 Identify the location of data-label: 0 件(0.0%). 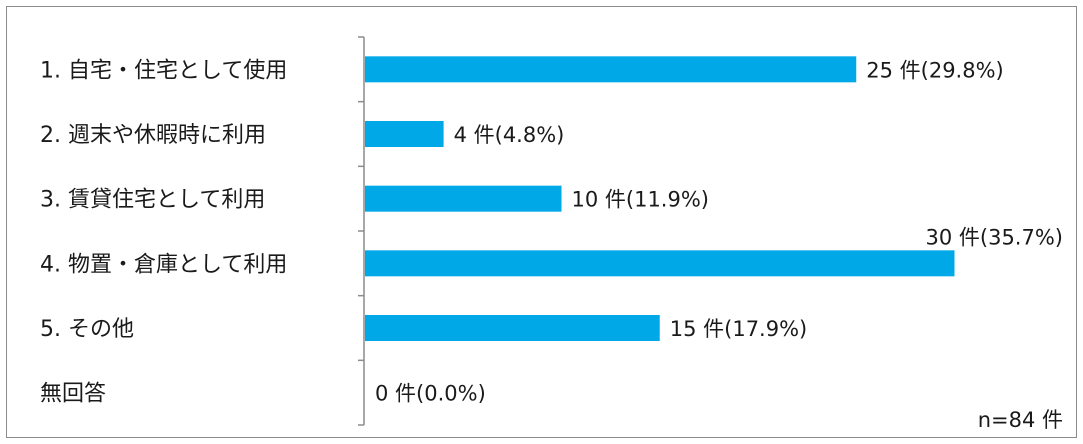
(430, 394).